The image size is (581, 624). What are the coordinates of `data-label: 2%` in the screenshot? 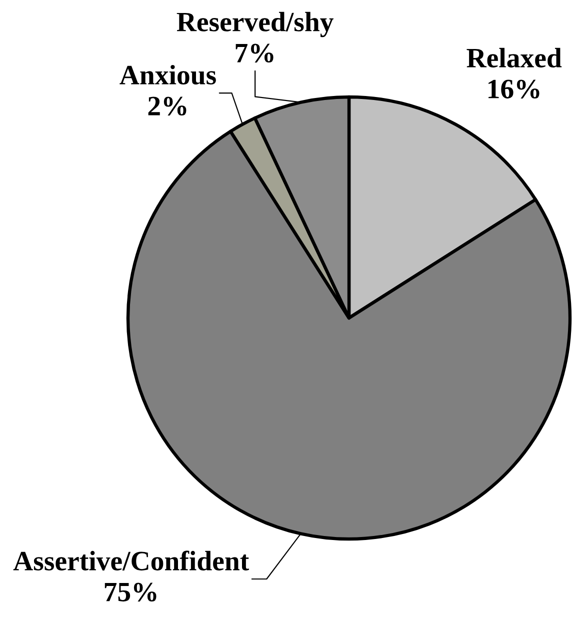 It's located at (167, 106).